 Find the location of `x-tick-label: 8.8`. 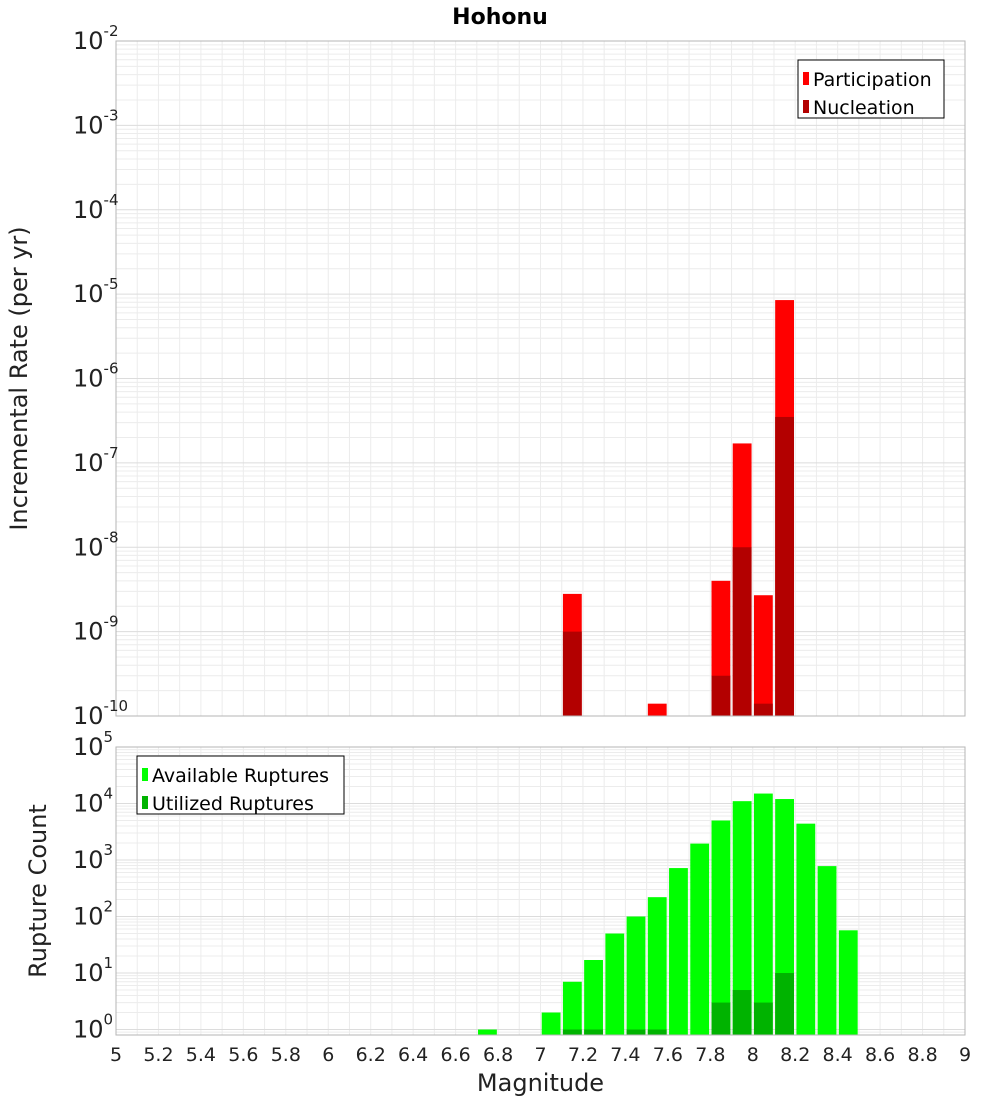

x-tick-label: 8.8 is located at coordinates (922, 1055).